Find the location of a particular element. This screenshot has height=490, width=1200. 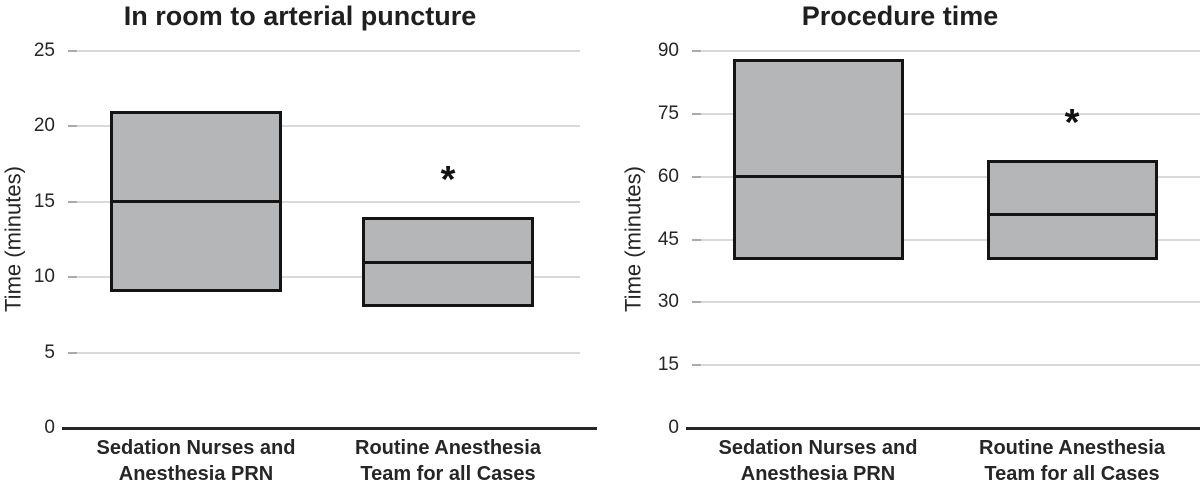

y-tick-label: 5 is located at coordinates (49, 352).